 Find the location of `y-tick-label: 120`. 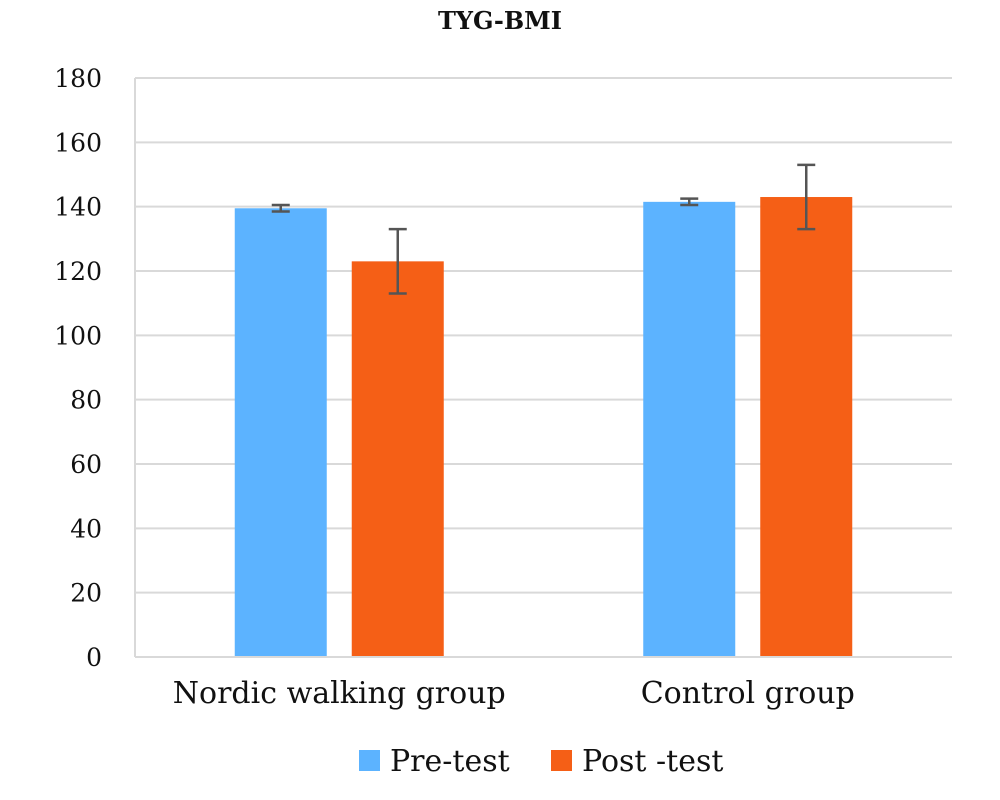

y-tick-label: 120 is located at coordinates (78, 271).